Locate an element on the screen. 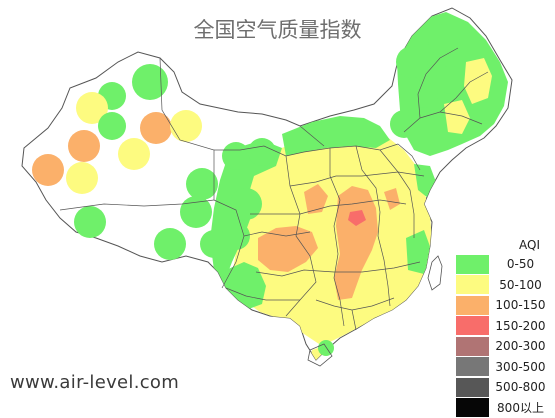  watermark-text: www.air-level.com is located at coordinates (95, 382).